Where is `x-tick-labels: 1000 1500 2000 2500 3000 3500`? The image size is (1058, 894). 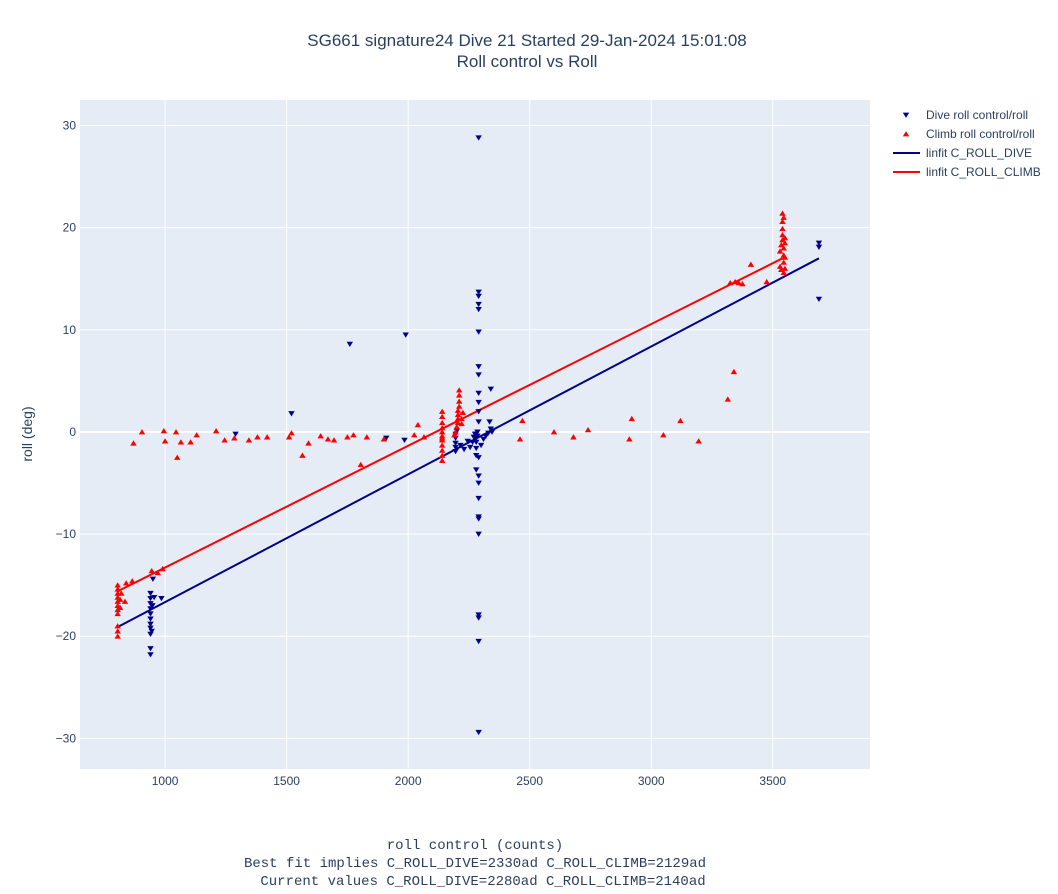 x-tick-labels: 1000 1500 2000 2500 3000 3500 is located at coordinates (469, 781).